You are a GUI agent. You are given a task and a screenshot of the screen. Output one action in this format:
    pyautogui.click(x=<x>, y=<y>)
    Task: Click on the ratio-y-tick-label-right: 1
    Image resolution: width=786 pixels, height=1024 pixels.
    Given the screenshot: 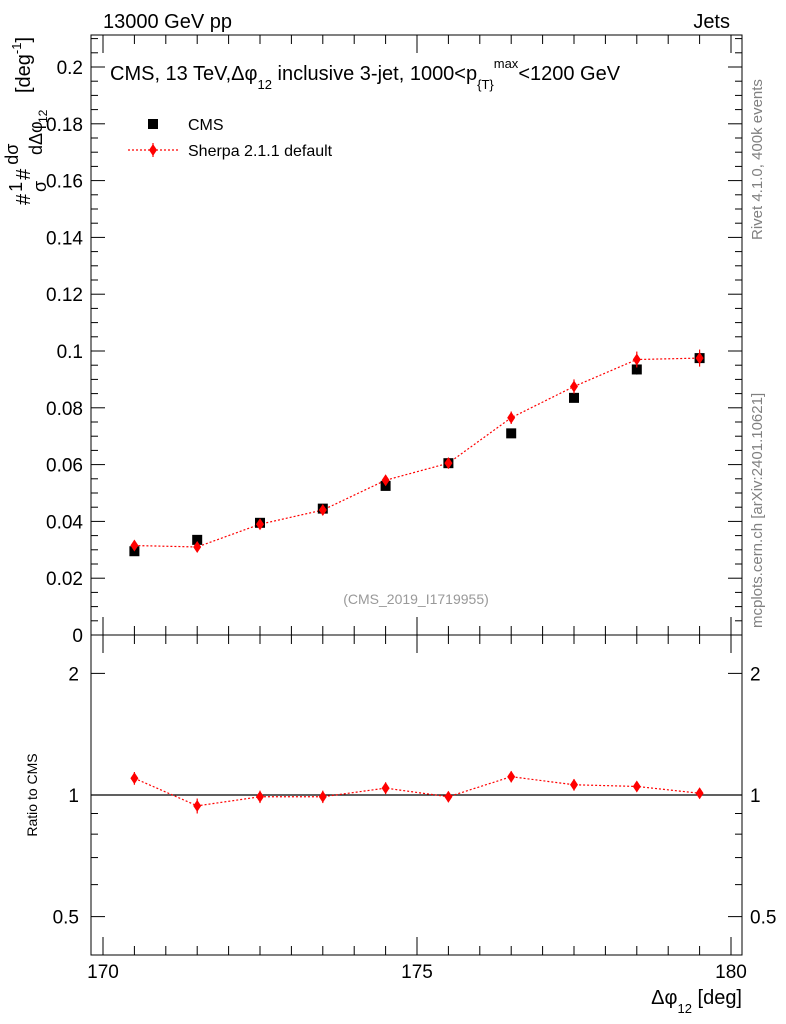 What is the action you would take?
    pyautogui.click(x=755, y=796)
    